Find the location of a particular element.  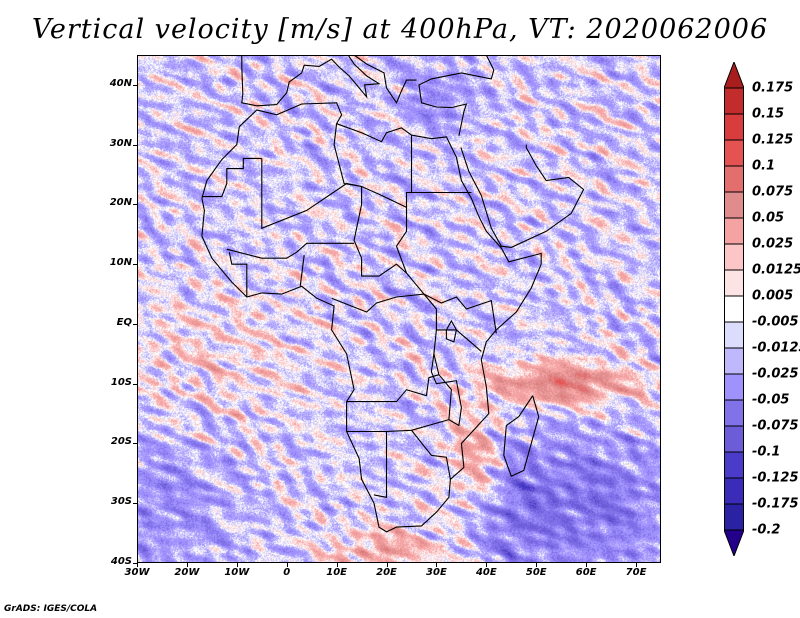

lon-label: 0 is located at coordinates (287, 572).